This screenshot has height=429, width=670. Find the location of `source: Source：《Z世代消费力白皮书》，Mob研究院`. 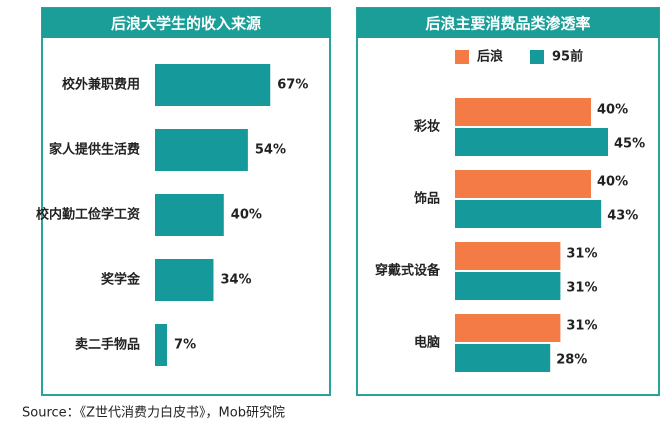

source: Source：《Z世代消费力白皮书》，Mob研究院 is located at coordinates (153, 413).